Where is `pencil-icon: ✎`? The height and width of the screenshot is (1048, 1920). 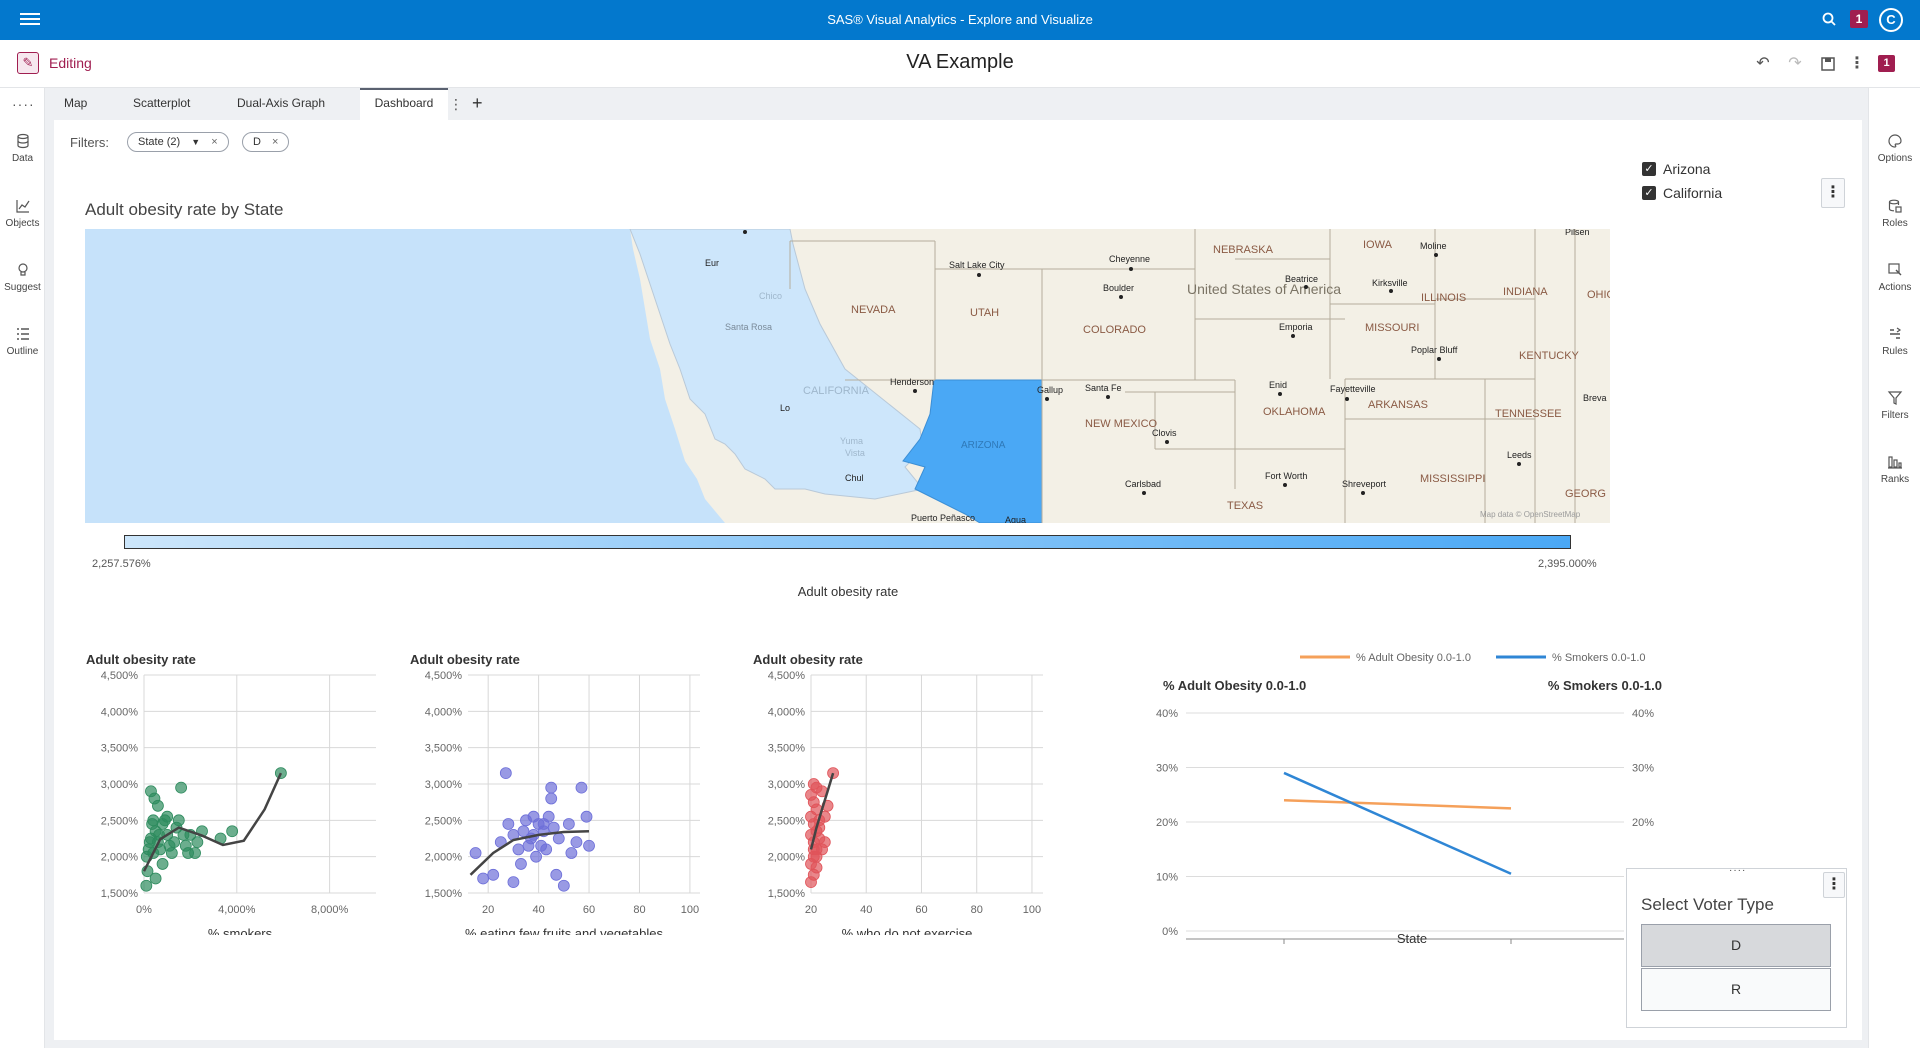
pencil-icon: ✎ is located at coordinates (28, 63).